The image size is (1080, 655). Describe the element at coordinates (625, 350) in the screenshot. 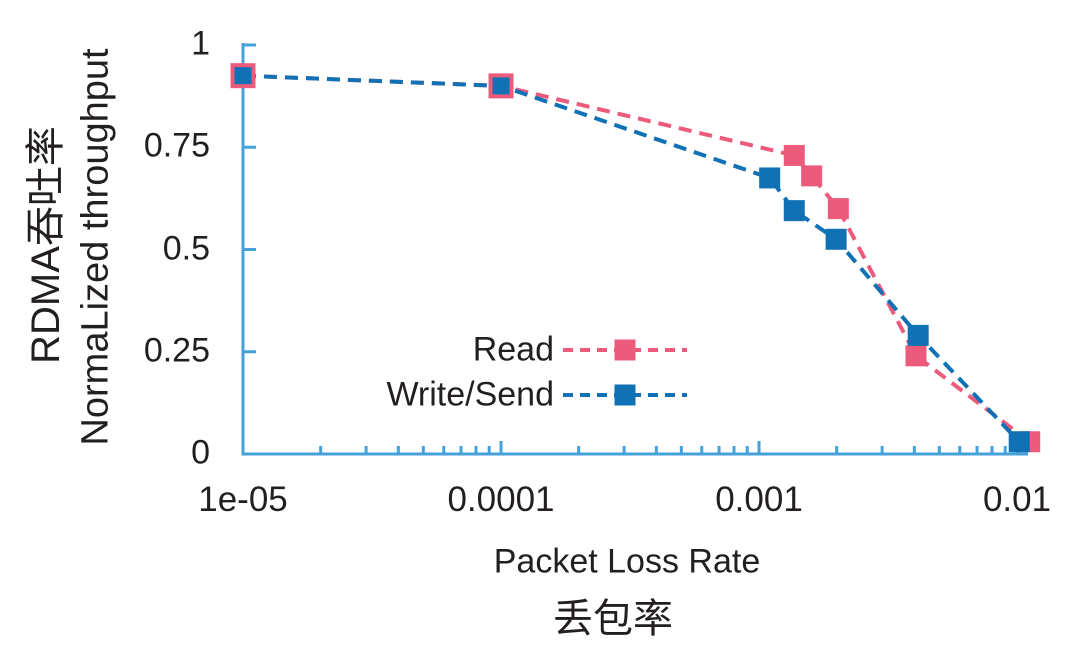

I see `legend-marker-read` at that location.